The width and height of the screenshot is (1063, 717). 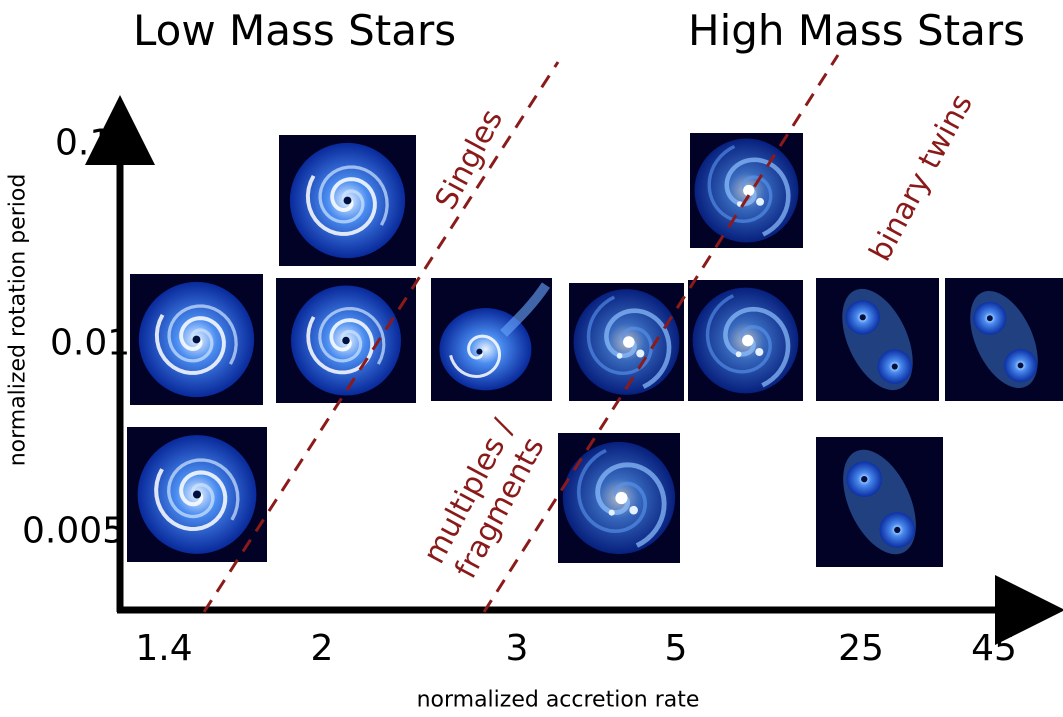 I want to click on panel-acc-1.4-rot-0.01, so click(x=196, y=339).